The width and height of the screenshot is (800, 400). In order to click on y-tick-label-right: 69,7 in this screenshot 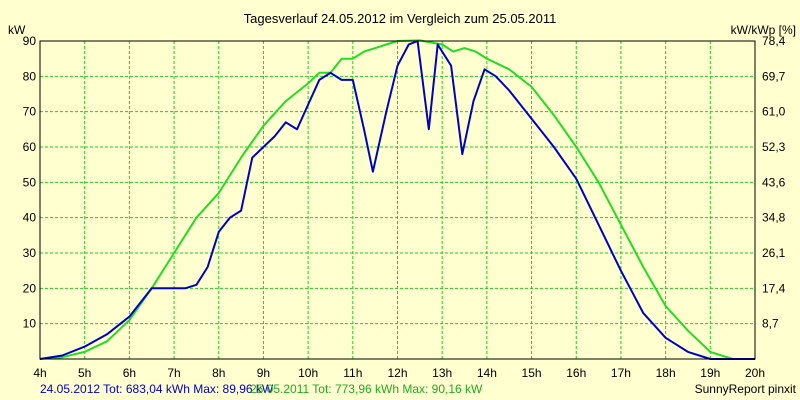, I will do `click(774, 76)`.